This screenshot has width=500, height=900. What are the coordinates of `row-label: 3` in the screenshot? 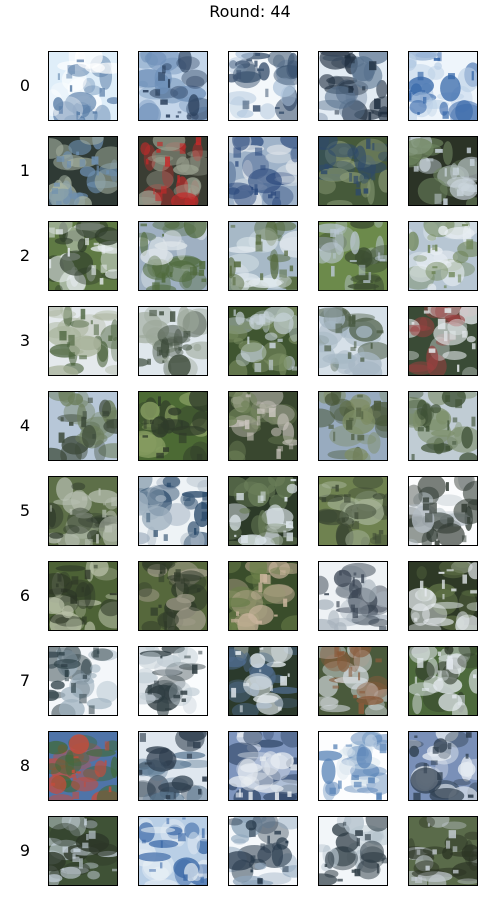 It's located at (25, 340).